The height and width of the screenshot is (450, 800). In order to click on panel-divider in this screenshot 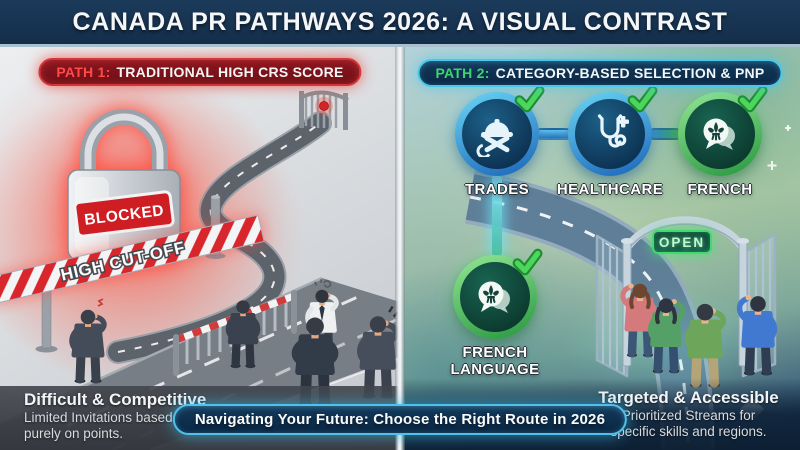, I will do `click(400, 248)`.